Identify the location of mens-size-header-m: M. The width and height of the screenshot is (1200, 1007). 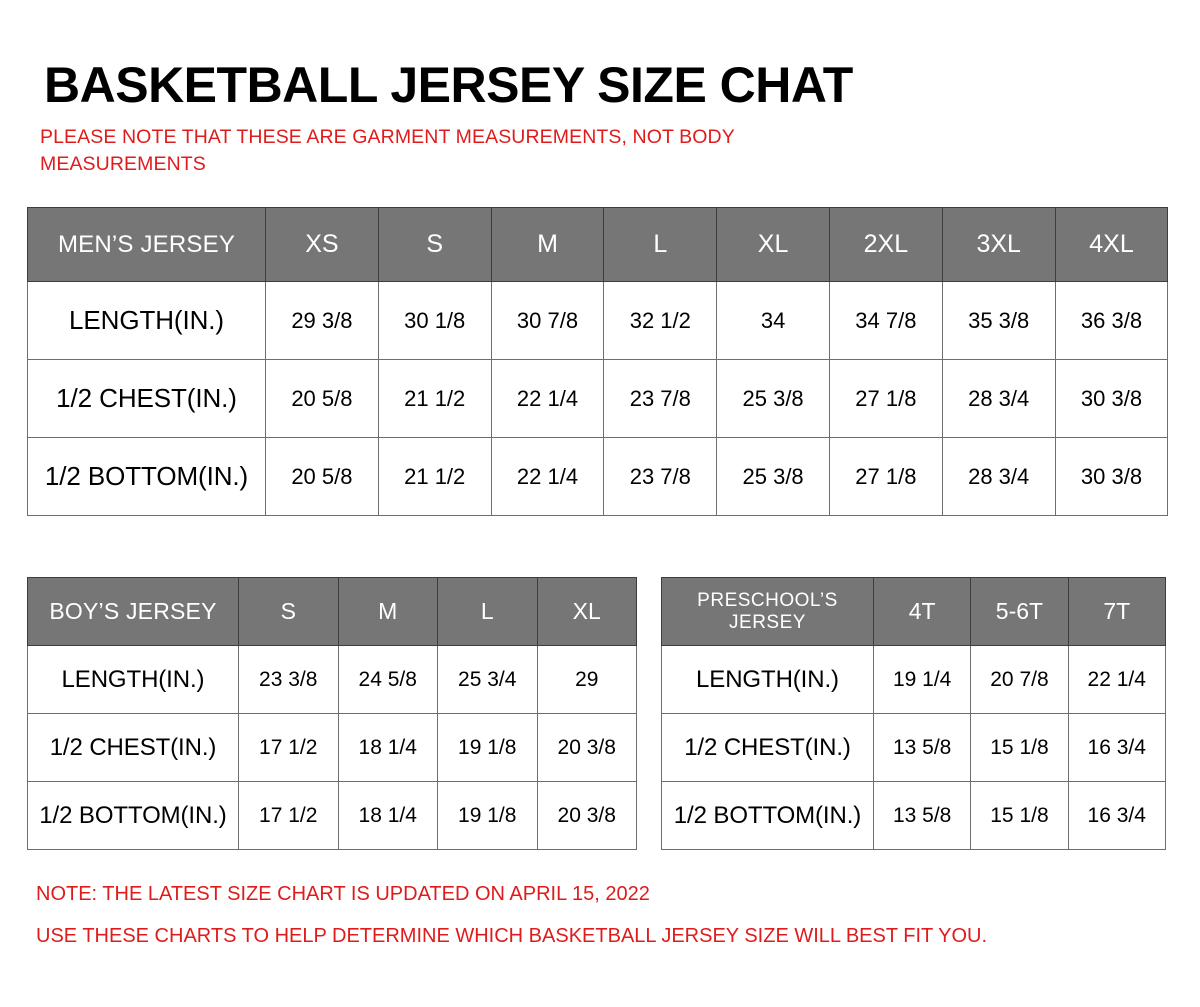
(547, 244).